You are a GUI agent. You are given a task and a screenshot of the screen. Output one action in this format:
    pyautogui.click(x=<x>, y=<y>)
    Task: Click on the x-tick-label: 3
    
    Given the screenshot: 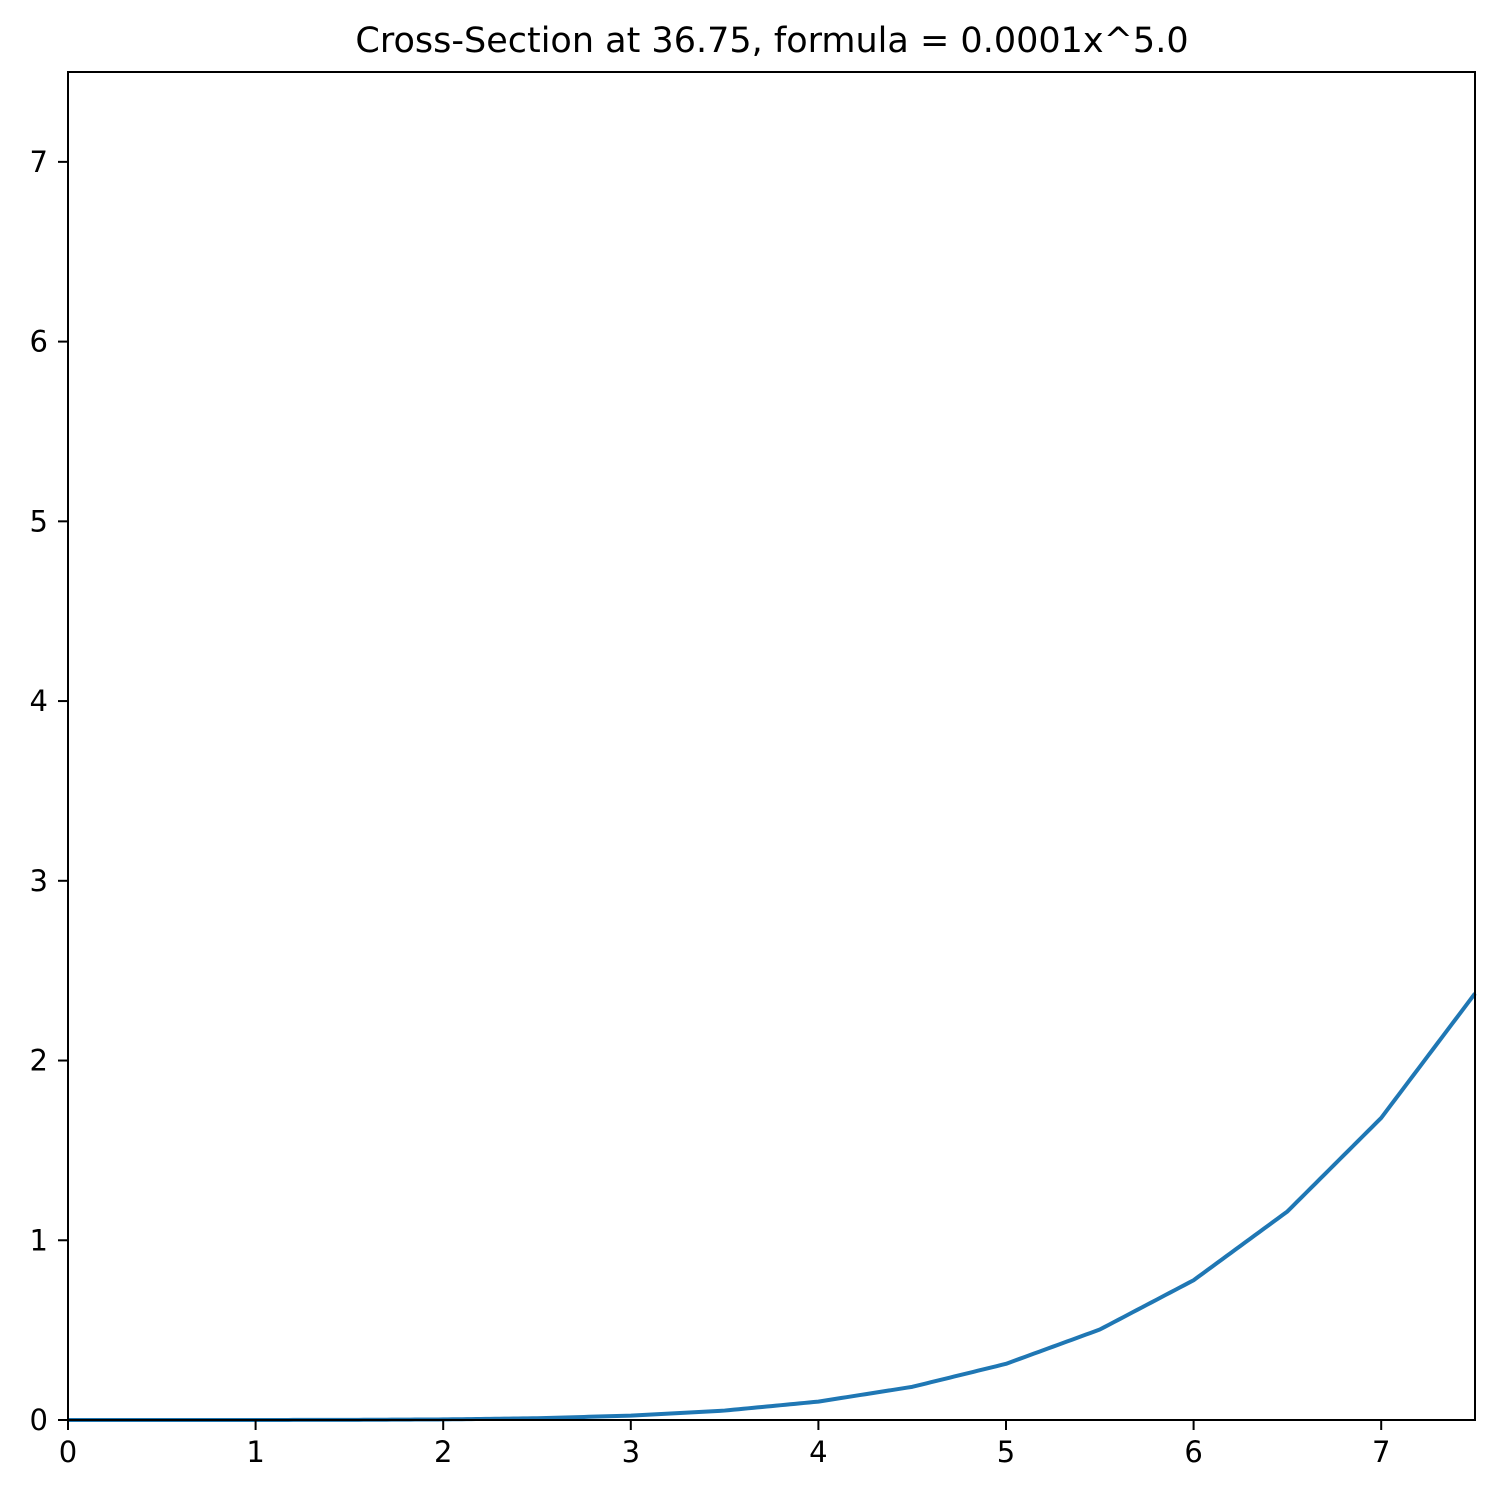 What is the action you would take?
    pyautogui.click(x=631, y=1452)
    